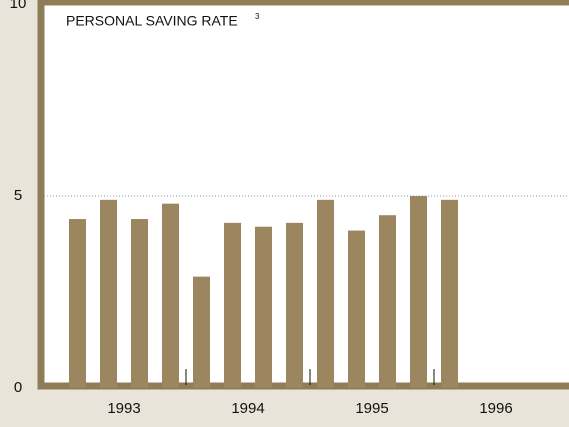 This screenshot has height=427, width=569. I want to click on y-tick-label: 10, so click(18, 6).